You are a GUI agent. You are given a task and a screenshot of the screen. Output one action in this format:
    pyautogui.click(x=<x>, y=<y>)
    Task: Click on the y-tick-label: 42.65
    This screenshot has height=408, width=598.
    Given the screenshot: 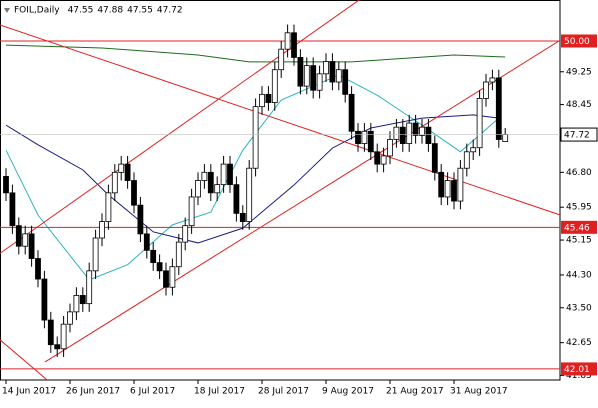 What is the action you would take?
    pyautogui.click(x=579, y=343)
    